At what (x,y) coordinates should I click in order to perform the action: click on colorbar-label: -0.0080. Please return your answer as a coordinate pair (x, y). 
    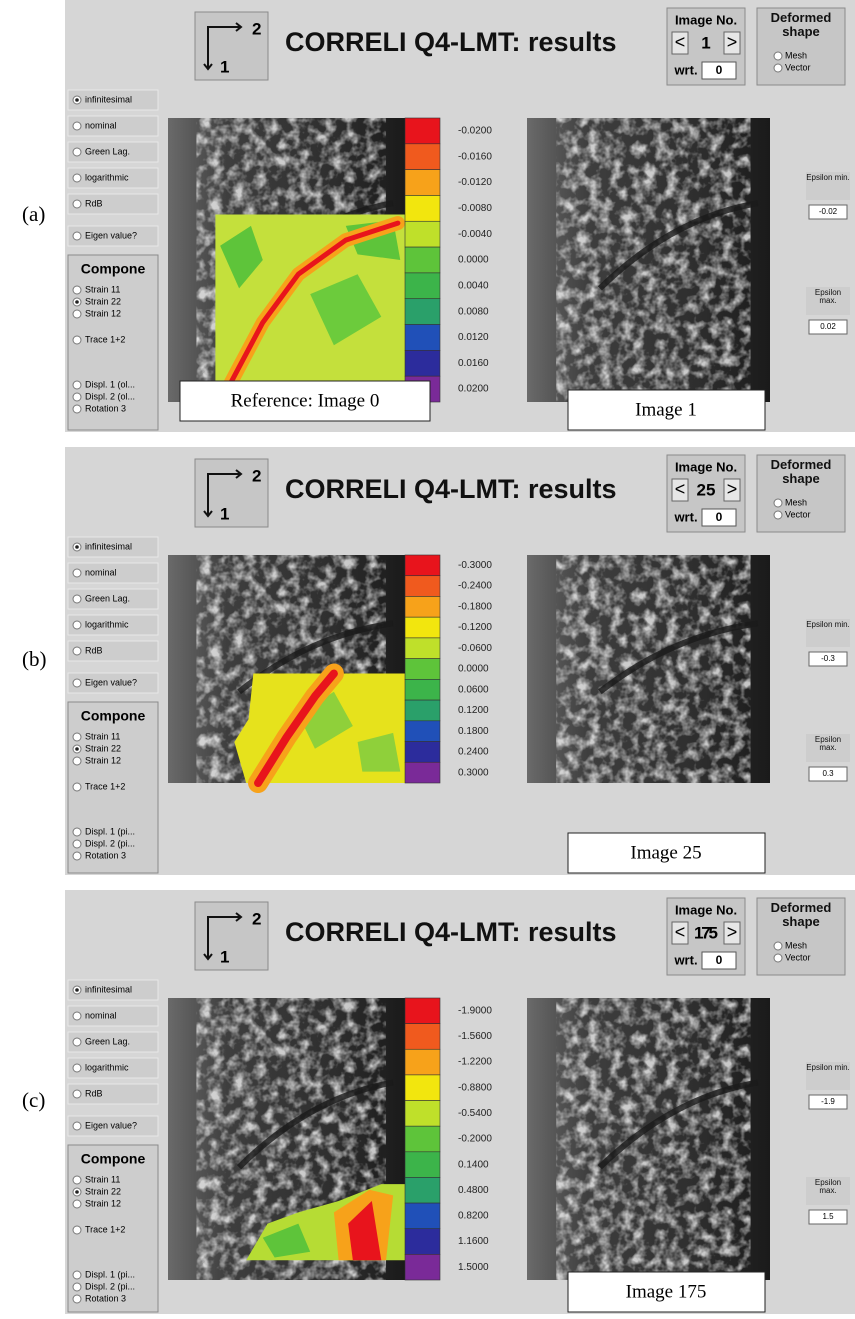
    Looking at the image, I should click on (475, 208).